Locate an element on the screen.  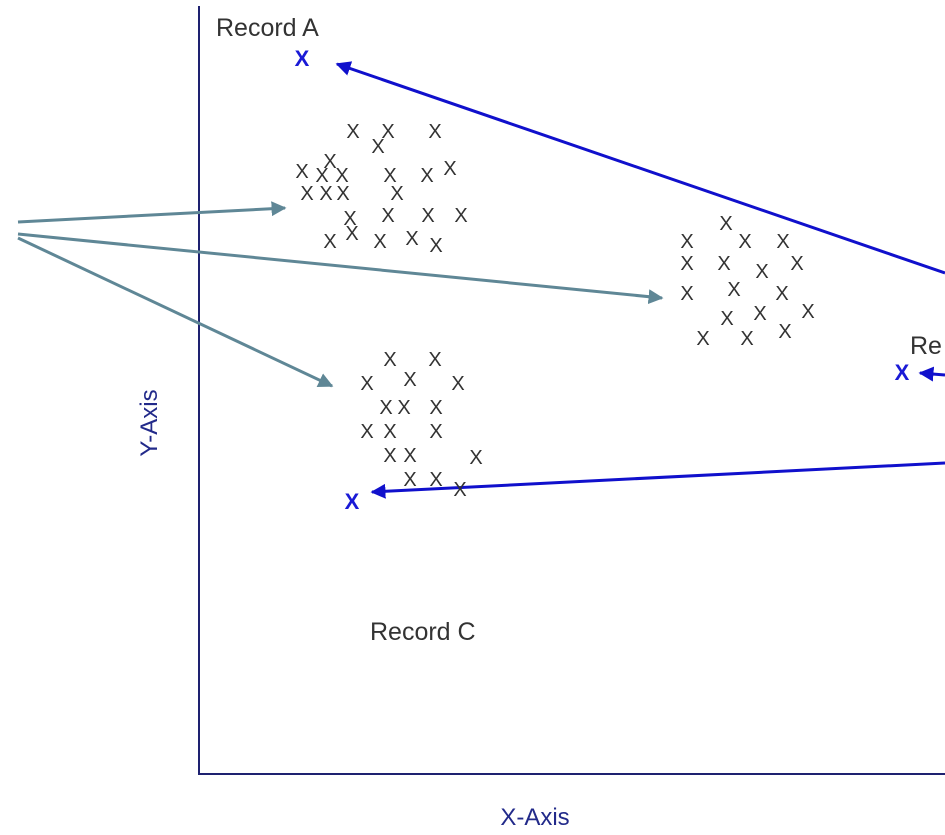
arrow-to-record-b is located at coordinates (931, 374).